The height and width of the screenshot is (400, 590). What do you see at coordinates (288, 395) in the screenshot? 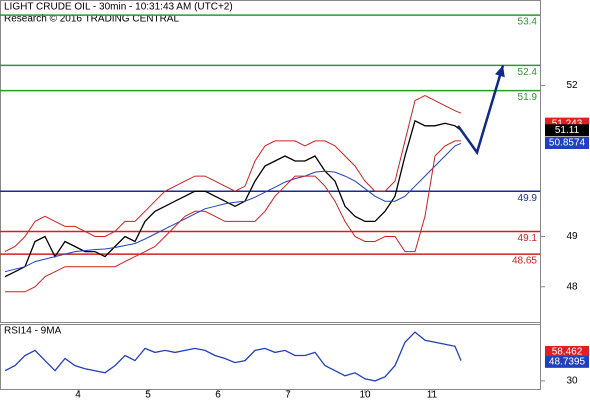
I see `x-tick-label: 7` at bounding box center [288, 395].